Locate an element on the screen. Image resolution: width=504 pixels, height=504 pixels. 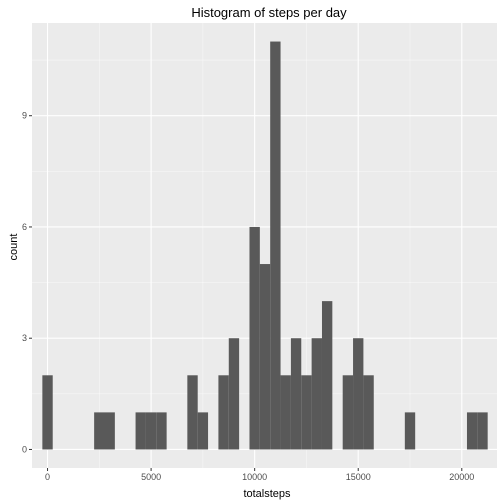
x-tick-label: 10000 is located at coordinates (254, 477).